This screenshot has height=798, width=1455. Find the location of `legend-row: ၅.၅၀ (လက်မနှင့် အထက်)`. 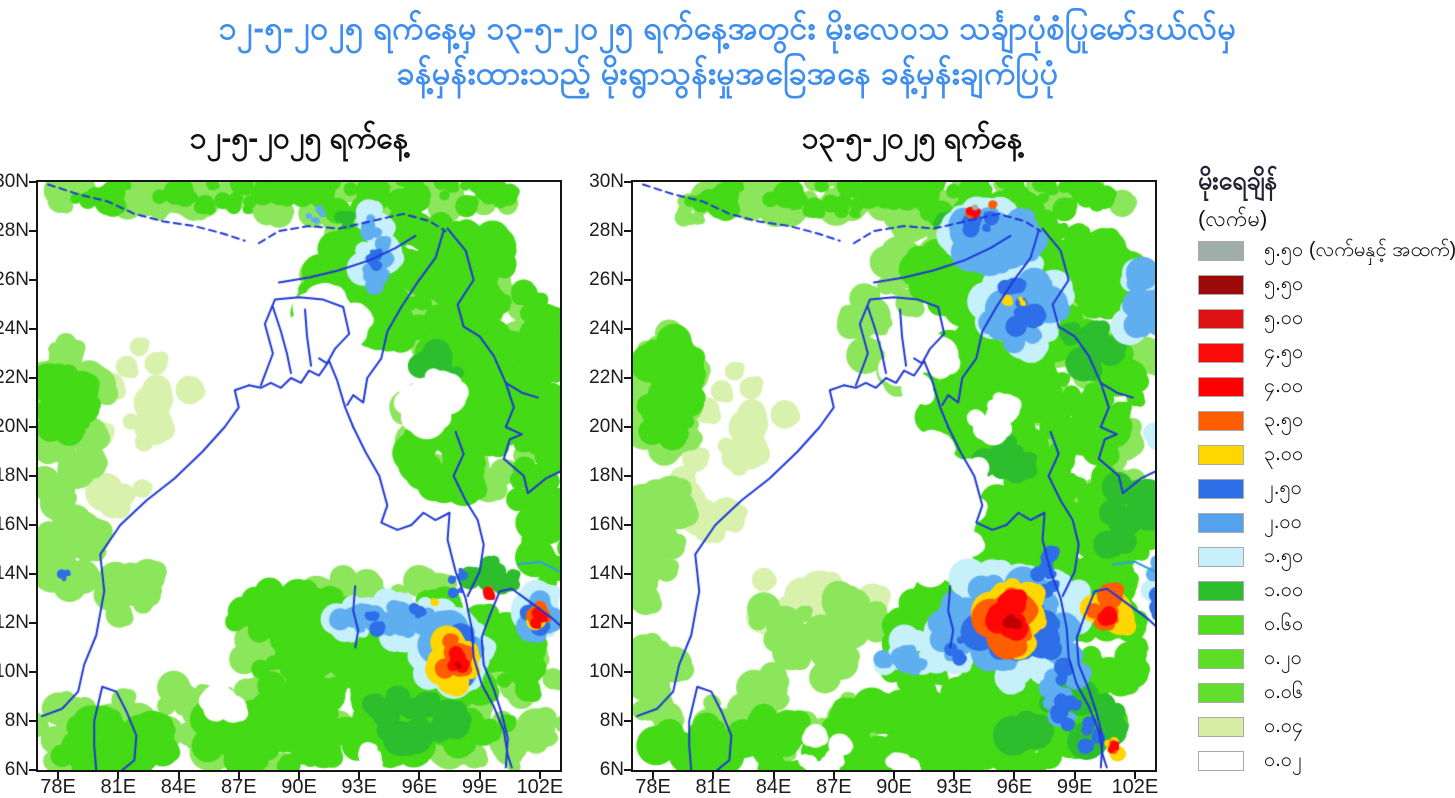

legend-row: ၅.၅၀ (လက်မနှင့် အထက်) is located at coordinates (1326, 250).